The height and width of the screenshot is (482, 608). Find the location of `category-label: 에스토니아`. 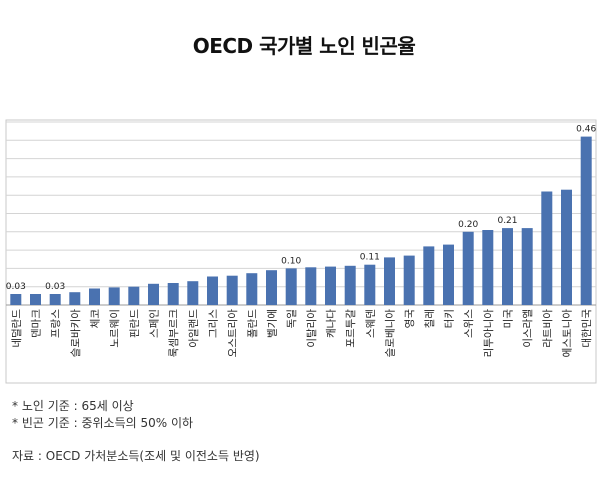

category-label: 에스토니아 is located at coordinates (568, 333).